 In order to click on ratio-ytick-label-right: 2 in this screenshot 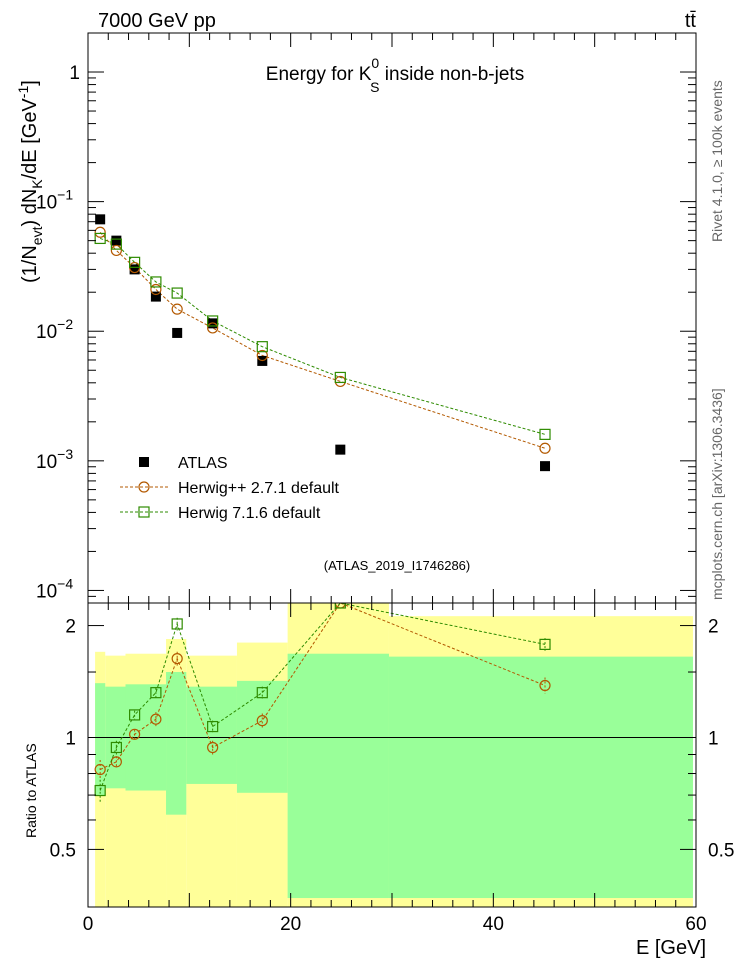, I will do `click(713, 627)`.